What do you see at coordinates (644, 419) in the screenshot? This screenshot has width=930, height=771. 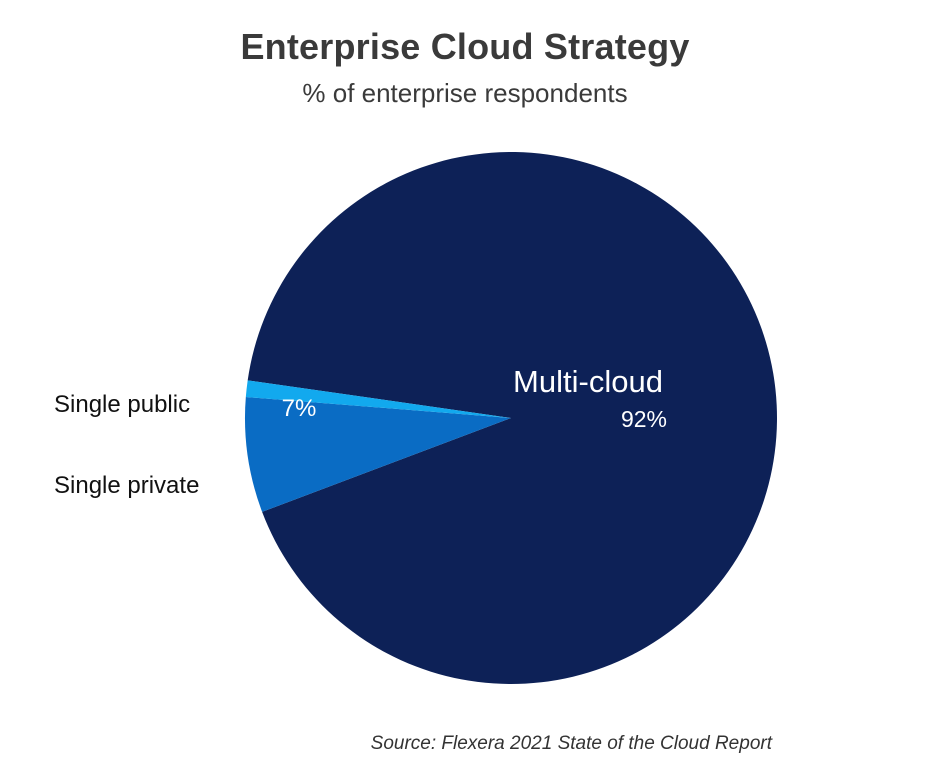 I see `slice-value-multi-cloud: 92%` at bounding box center [644, 419].